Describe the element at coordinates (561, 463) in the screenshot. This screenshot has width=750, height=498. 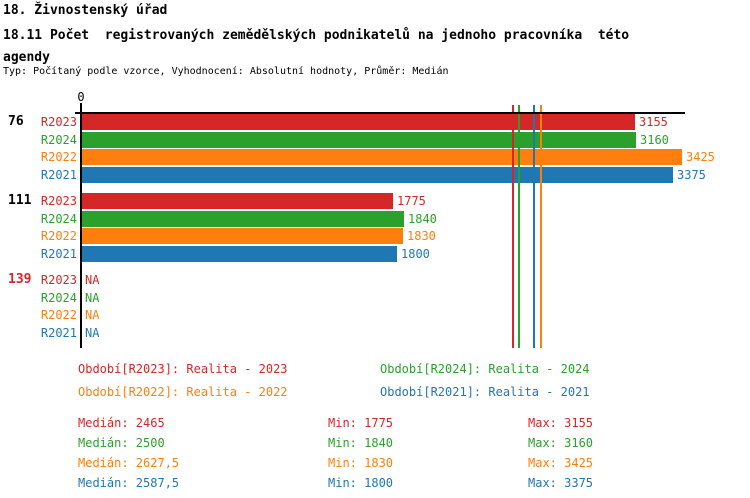
I see `stat-max: Max: 3425` at that location.